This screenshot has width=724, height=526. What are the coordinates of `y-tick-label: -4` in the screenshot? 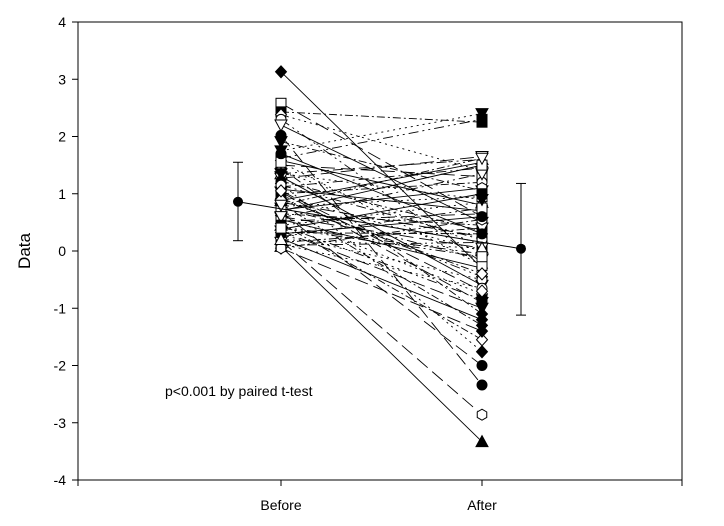 It's located at (60, 480).